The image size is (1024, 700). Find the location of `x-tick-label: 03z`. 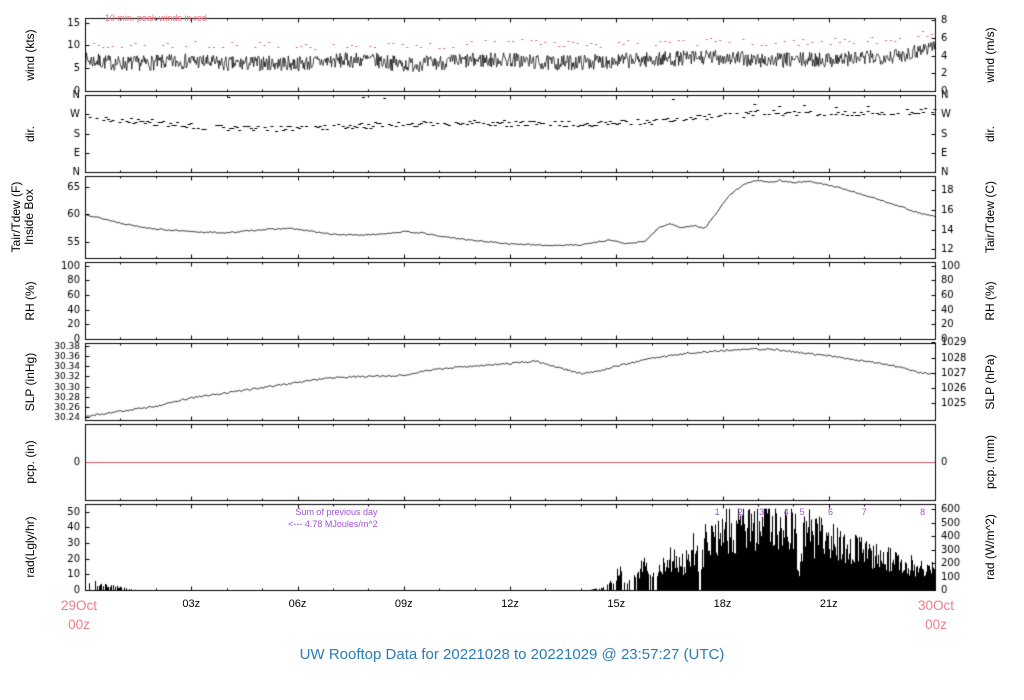

x-tick-label: 03z is located at coordinates (191, 604).